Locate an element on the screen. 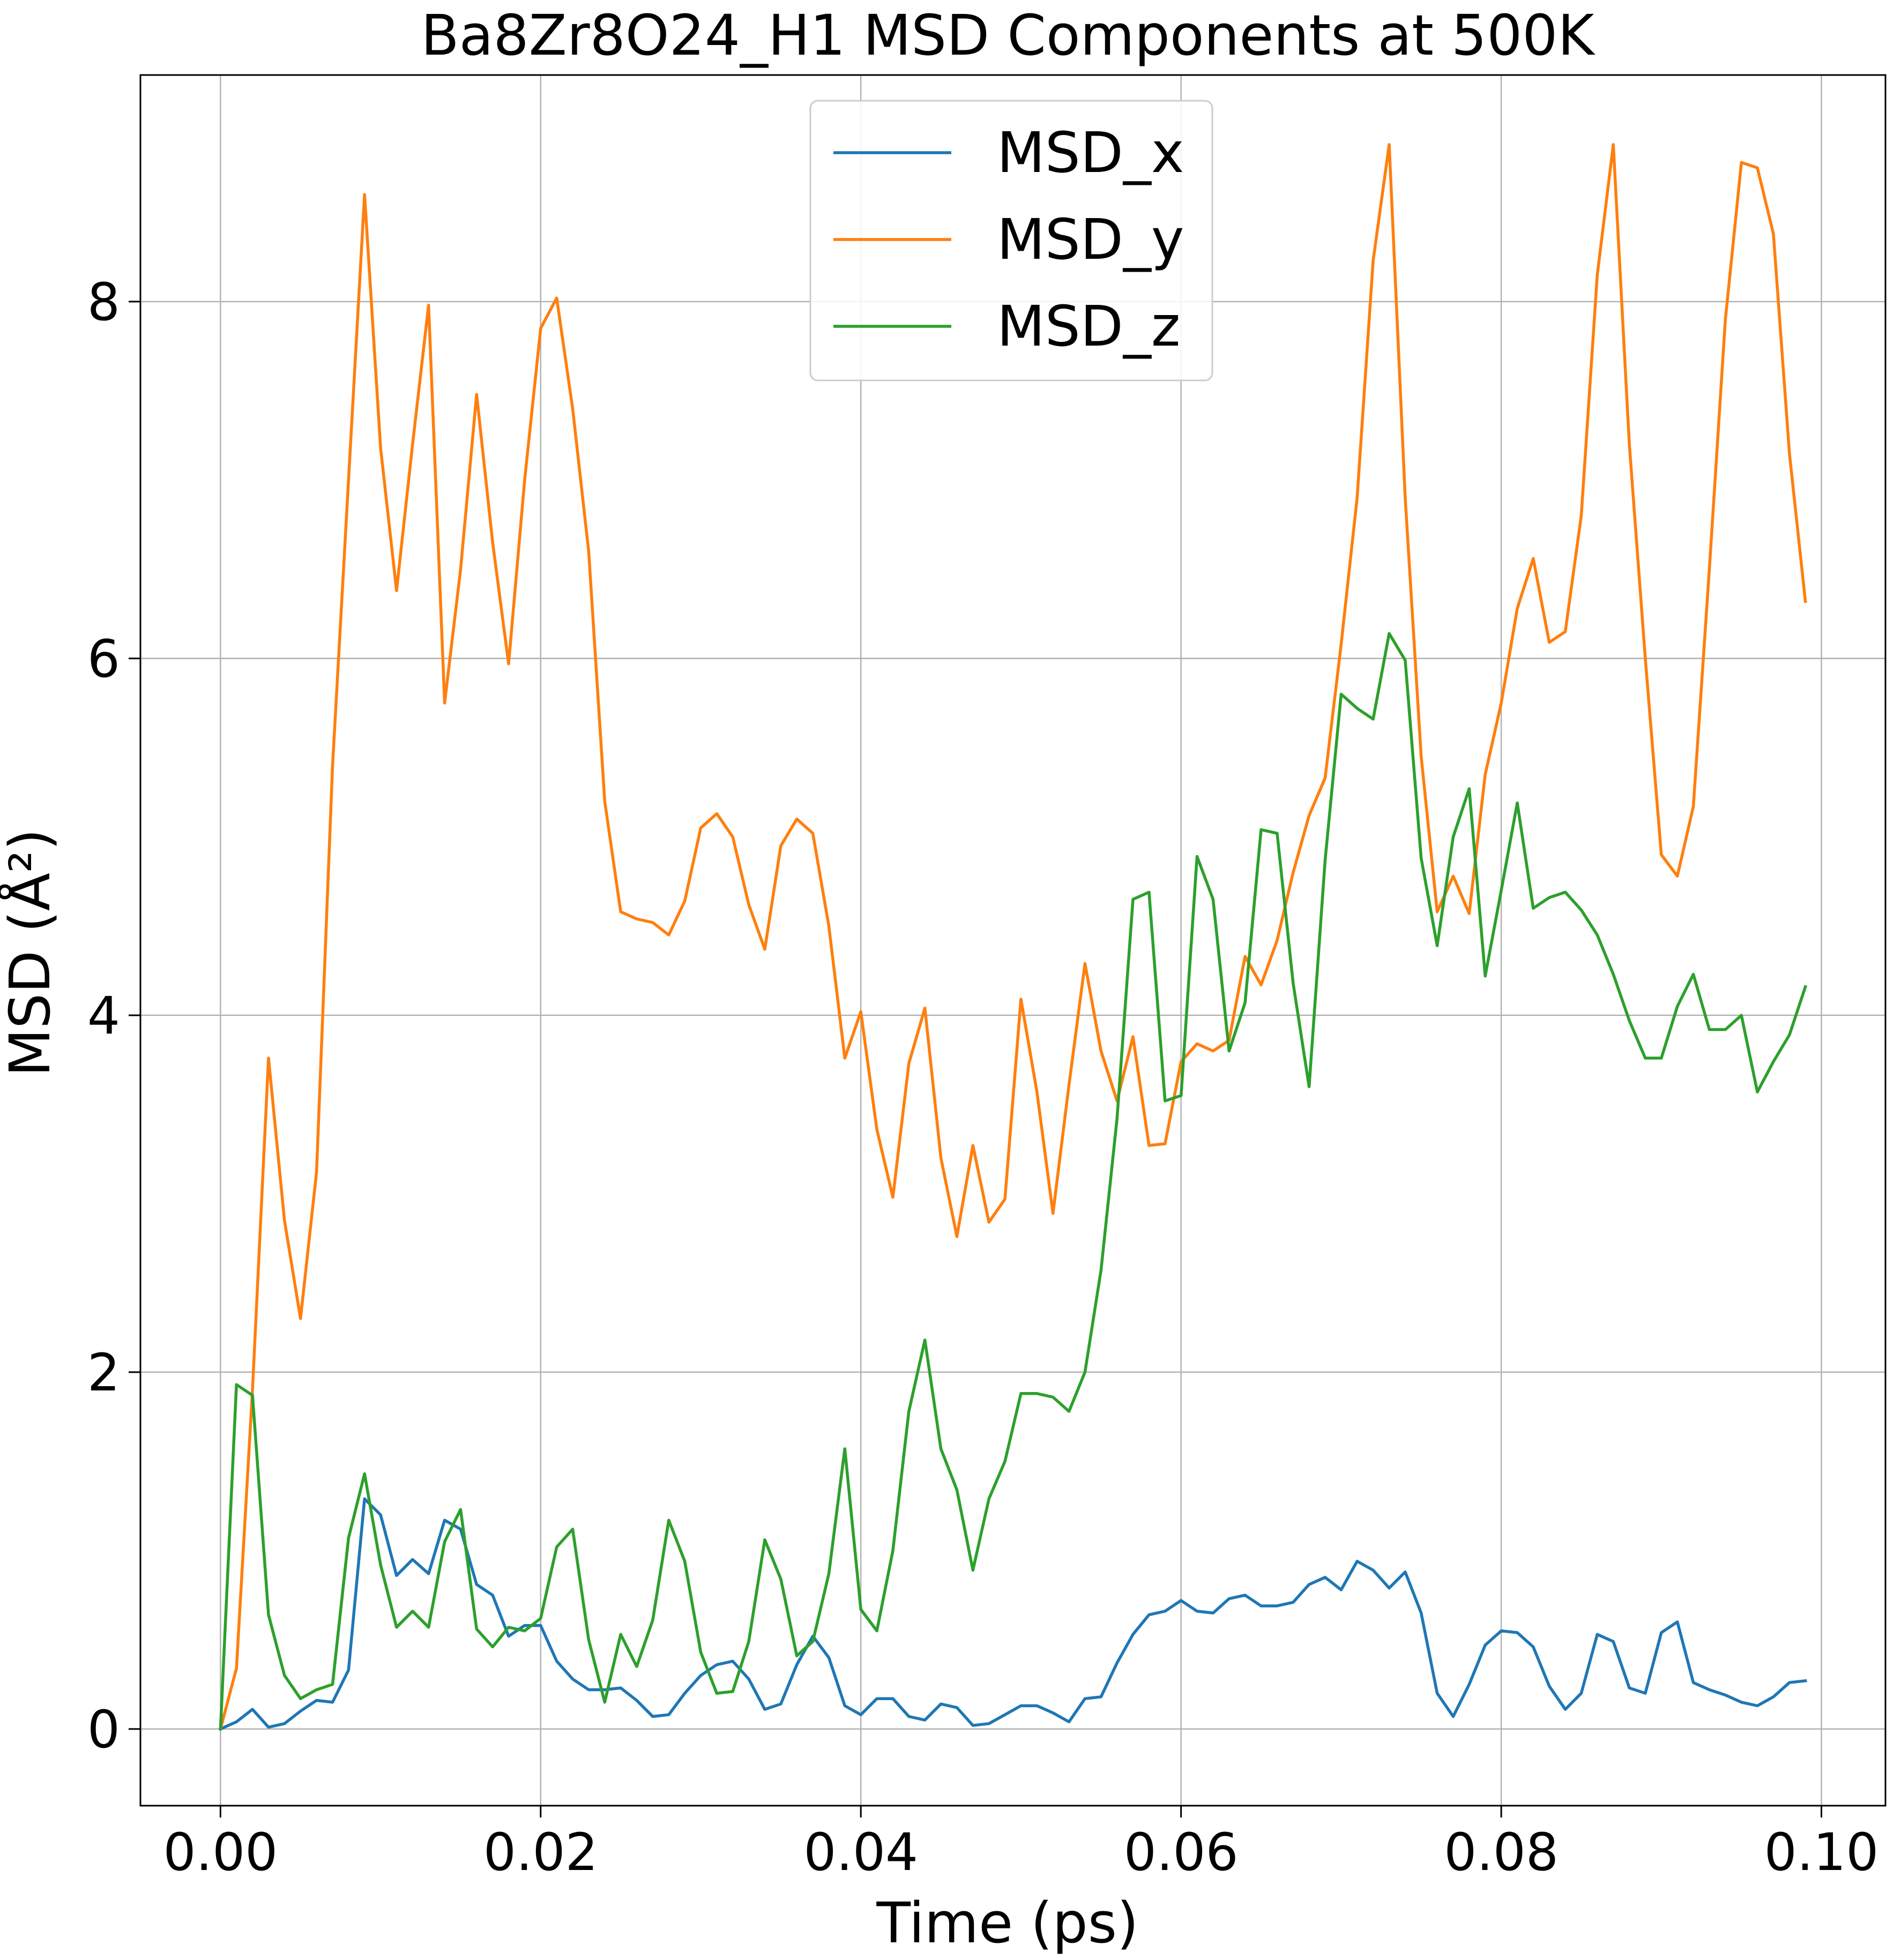  legend: MSD_x MSD_y MSD_z is located at coordinates (1011, 241).